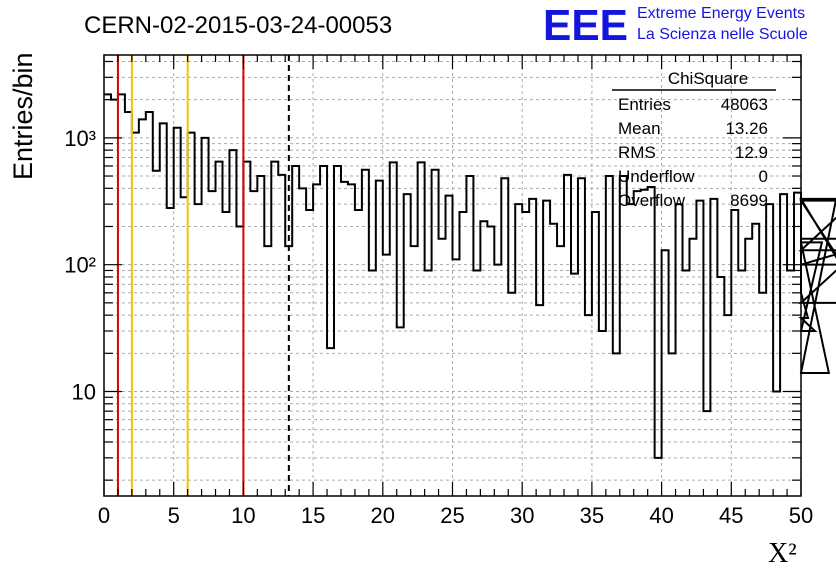 This screenshot has width=836, height=572. I want to click on stats-value: 0, so click(763, 176).